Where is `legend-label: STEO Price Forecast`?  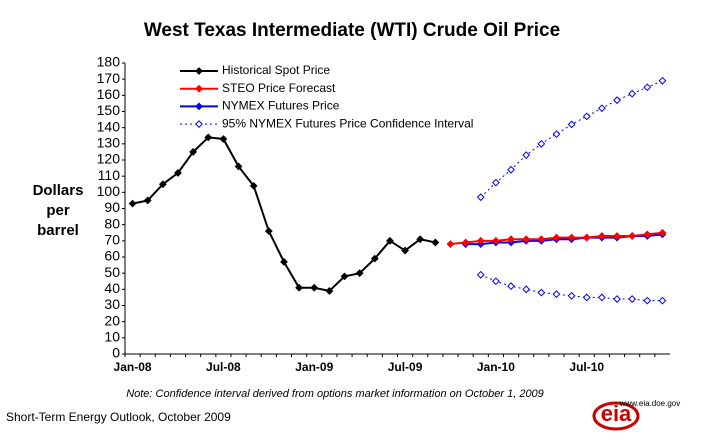
legend-label: STEO Price Forecast is located at coordinates (279, 88).